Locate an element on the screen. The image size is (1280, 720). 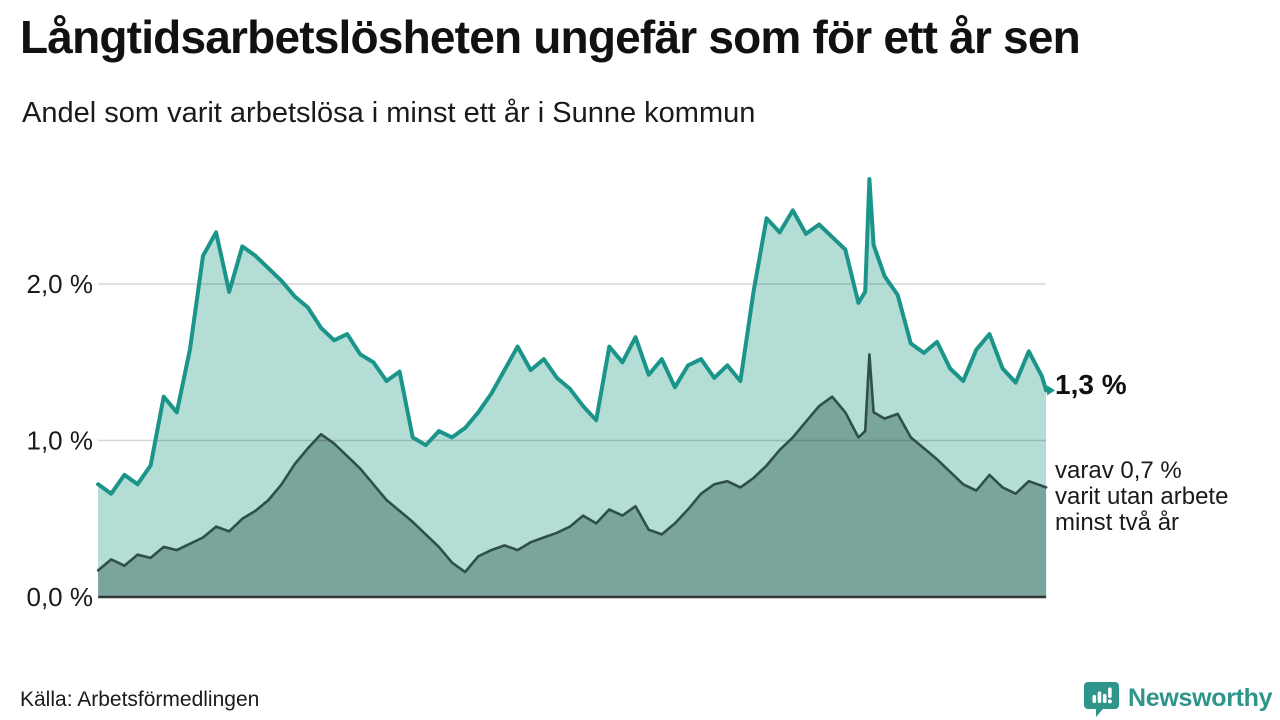
annotation-line-2: varit utan arbete is located at coordinates (1142, 496).